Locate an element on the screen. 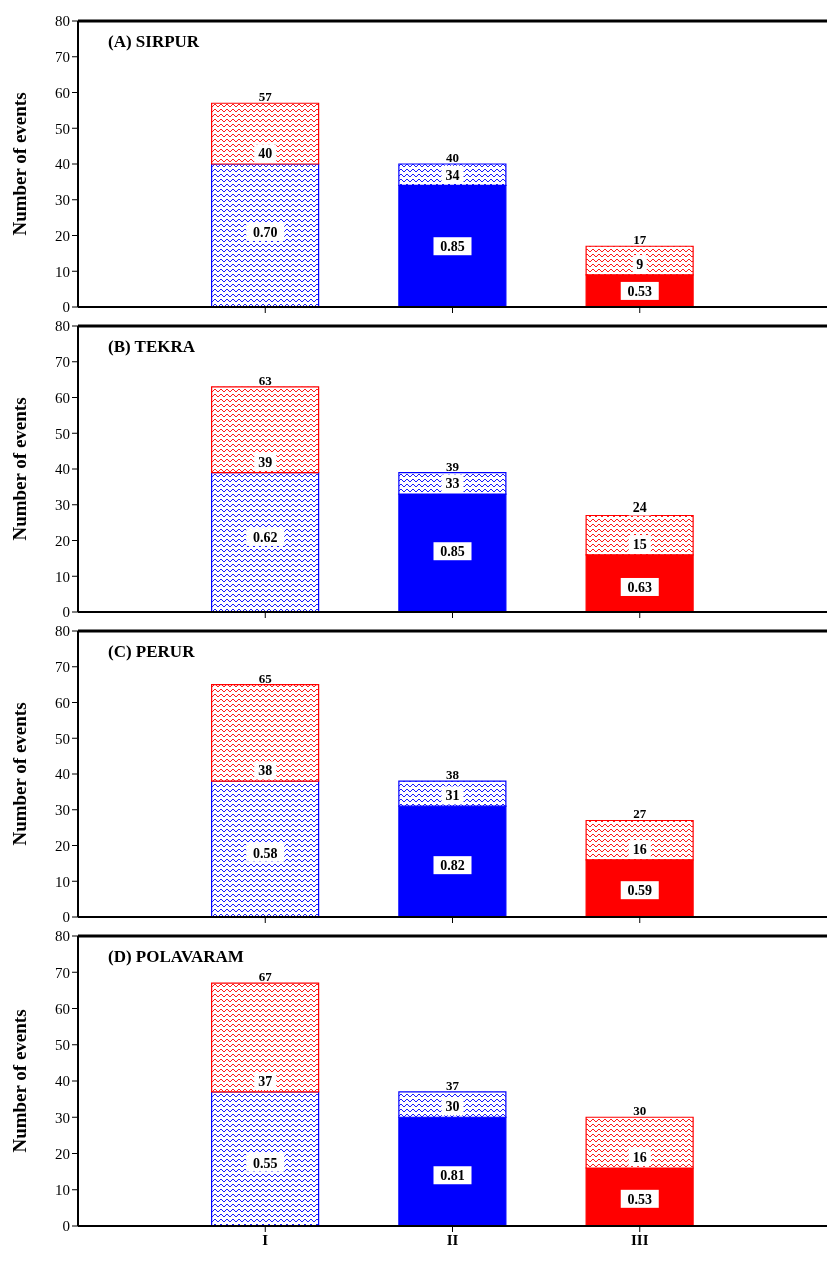  total-label: 17 is located at coordinates (640, 240).